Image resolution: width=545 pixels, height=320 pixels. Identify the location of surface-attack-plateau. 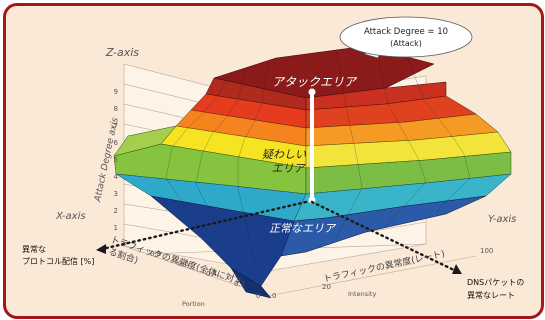
(326, 78).